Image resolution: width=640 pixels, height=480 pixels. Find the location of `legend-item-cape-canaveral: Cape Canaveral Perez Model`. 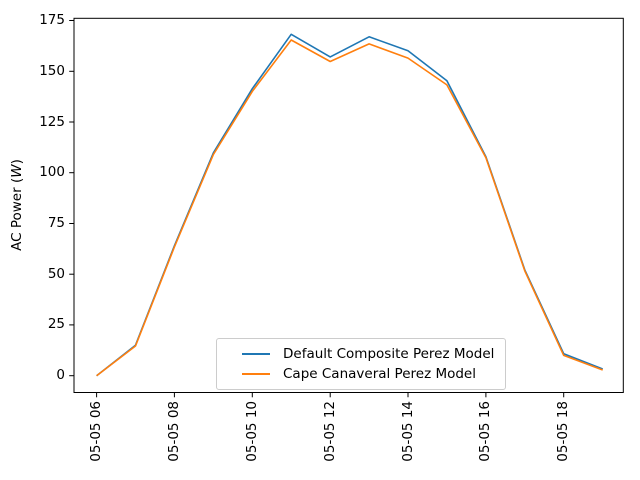

legend-item-cape-canaveral: Cape Canaveral Perez Model is located at coordinates (368, 374).